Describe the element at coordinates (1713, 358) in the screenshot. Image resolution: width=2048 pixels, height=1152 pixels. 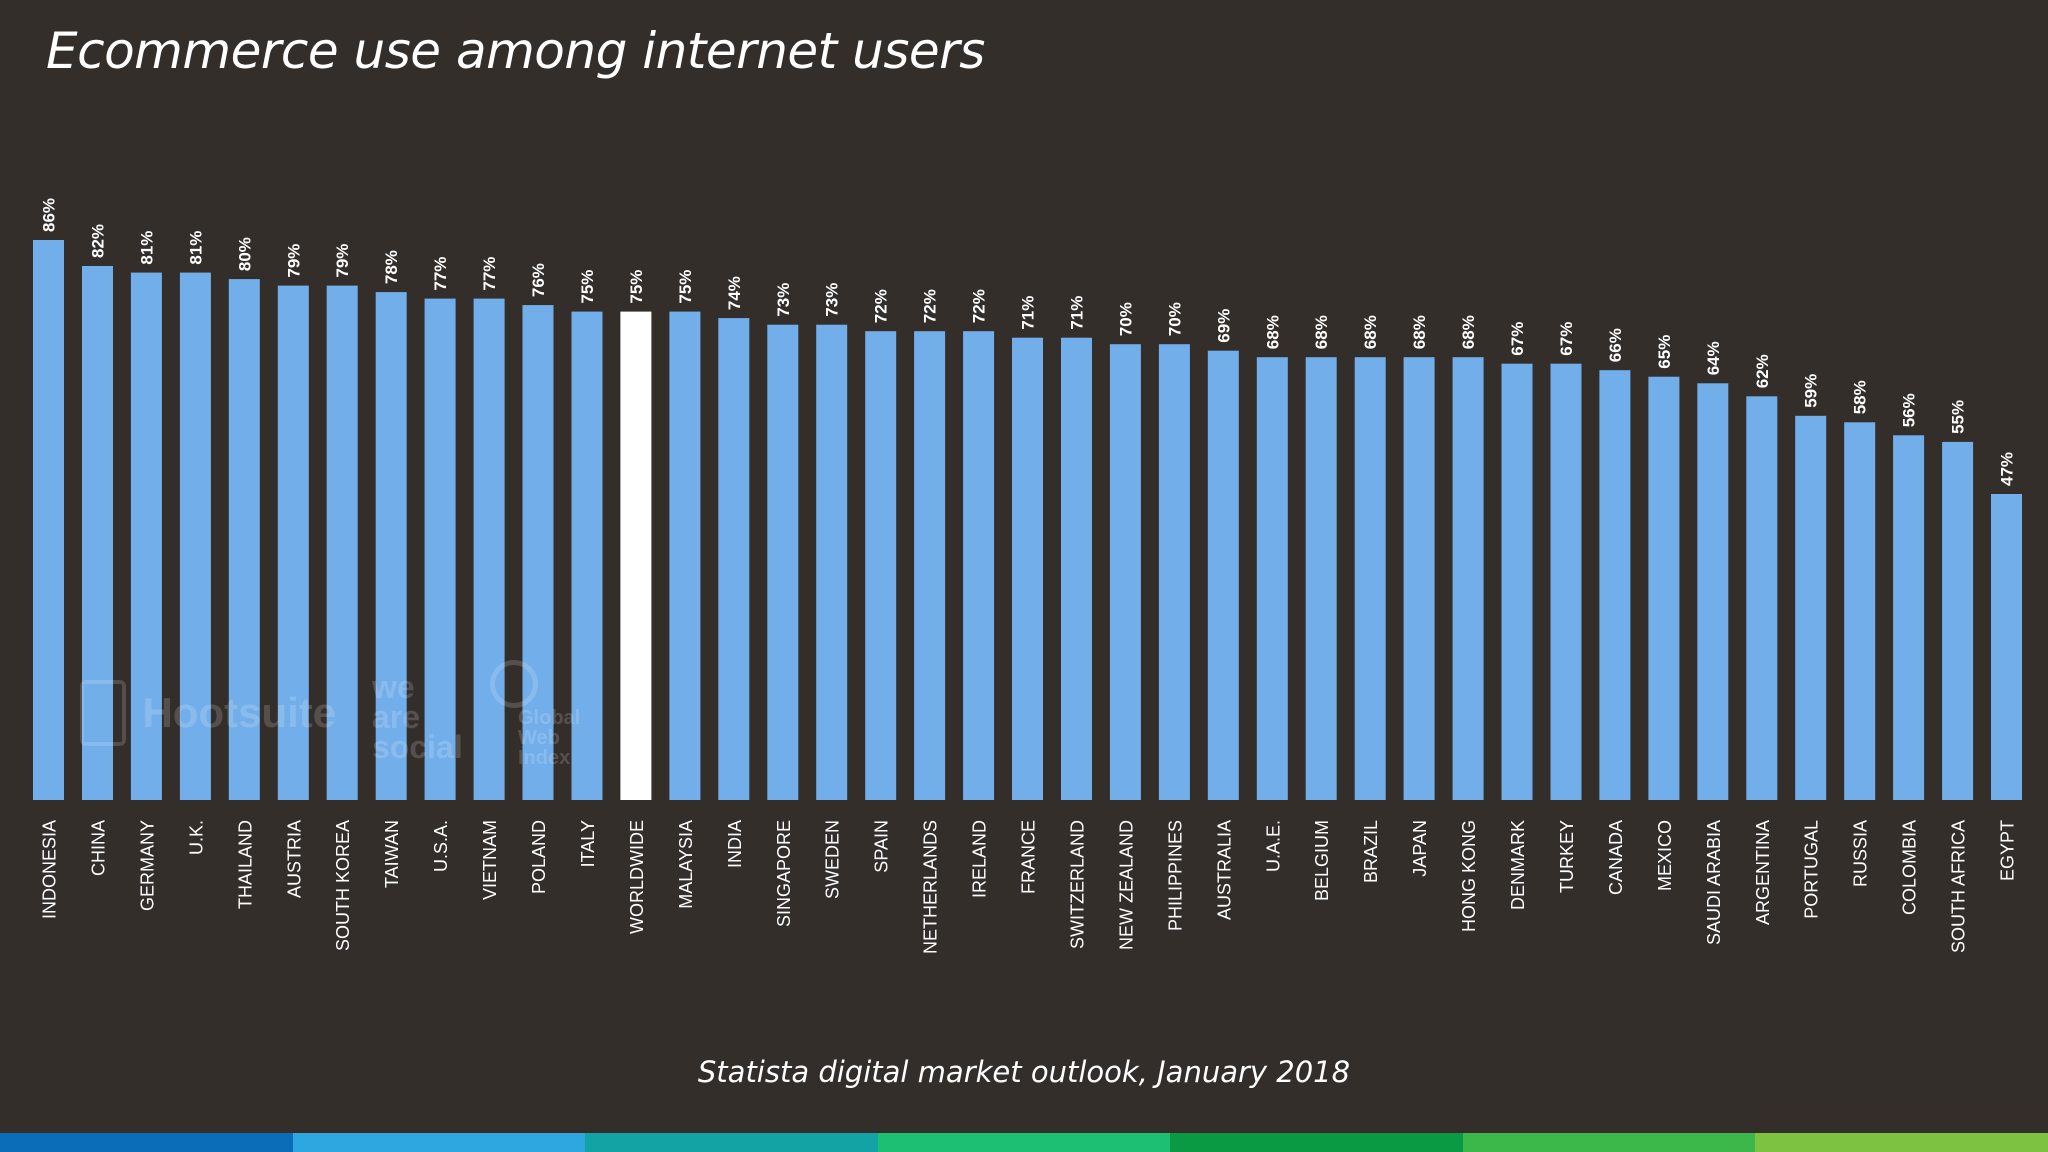
I see `value-label-saudi-arabia: 64%` at that location.